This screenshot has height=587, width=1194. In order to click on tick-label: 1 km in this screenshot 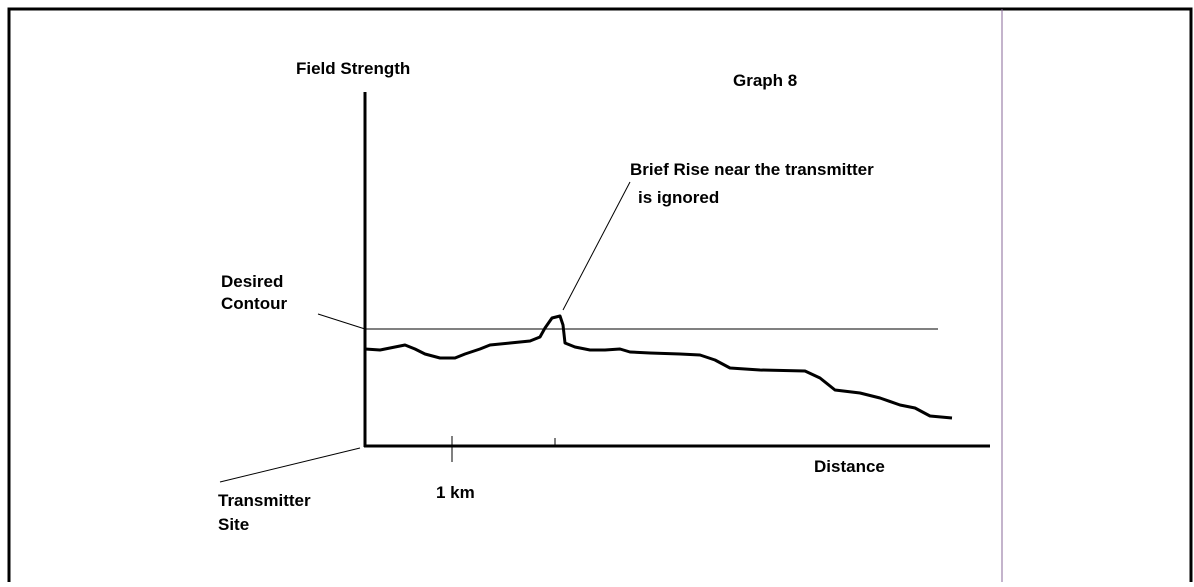, I will do `click(455, 492)`.